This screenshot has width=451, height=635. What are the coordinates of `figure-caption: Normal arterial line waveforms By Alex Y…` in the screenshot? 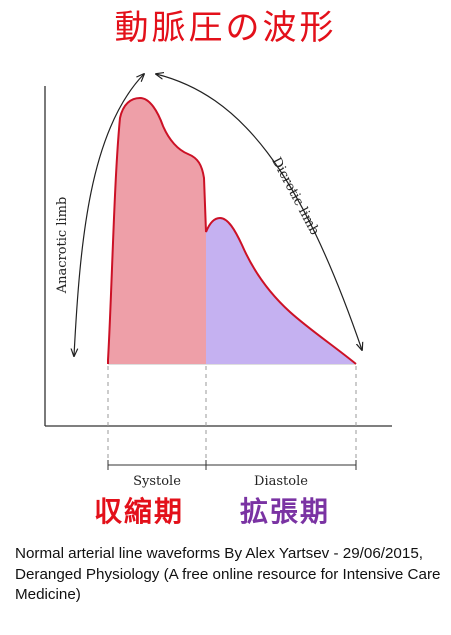 It's located at (228, 574).